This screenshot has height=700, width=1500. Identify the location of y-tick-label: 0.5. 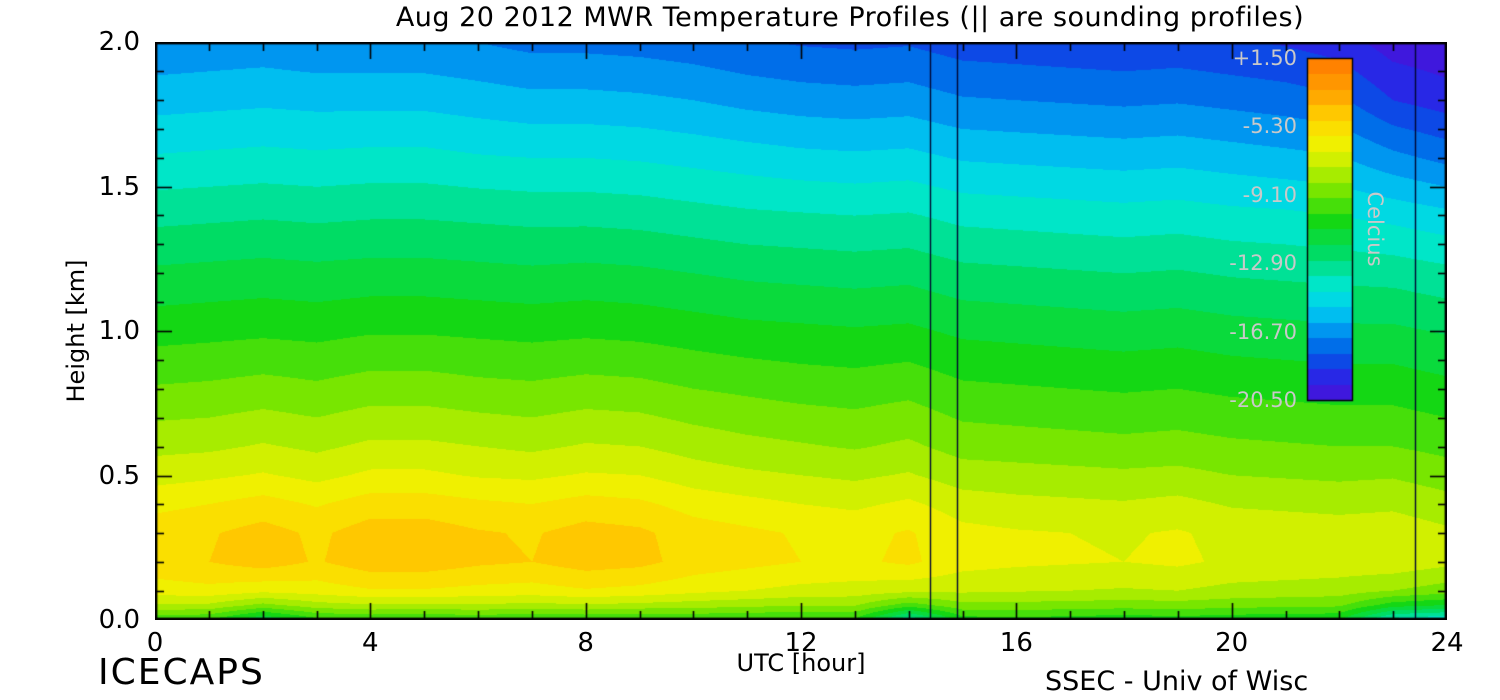
(119, 475).